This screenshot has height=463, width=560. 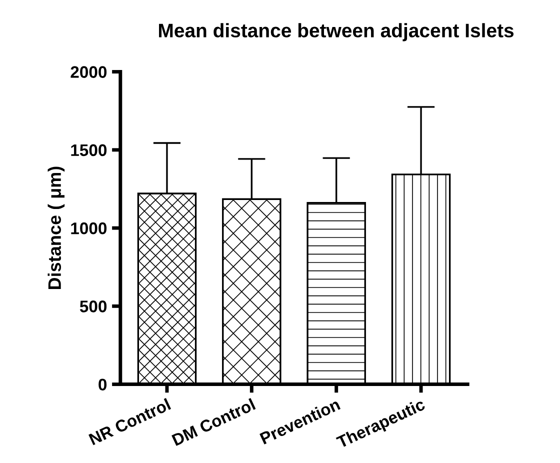 What do you see at coordinates (102, 384) in the screenshot?
I see `y-tick-label: 0` at bounding box center [102, 384].